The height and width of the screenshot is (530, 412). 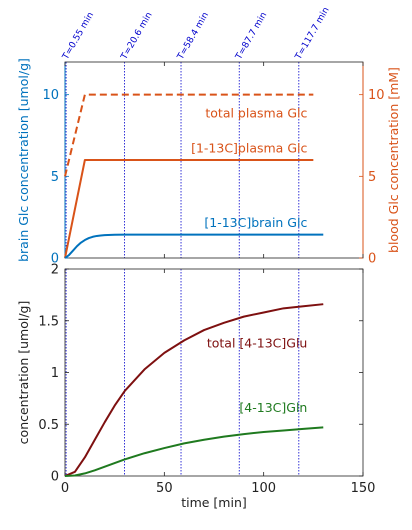 I want to click on time-marker-label: T=117.7 min, so click(x=312, y=34).